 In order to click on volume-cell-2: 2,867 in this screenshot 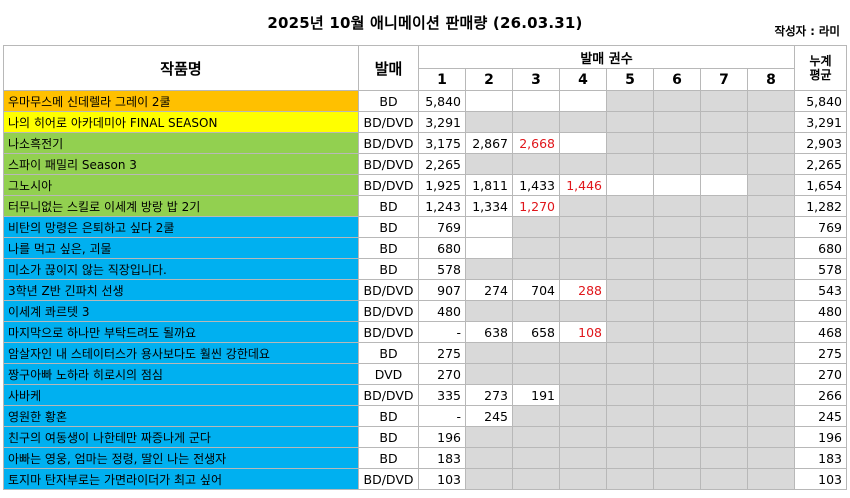, I will do `click(489, 143)`.